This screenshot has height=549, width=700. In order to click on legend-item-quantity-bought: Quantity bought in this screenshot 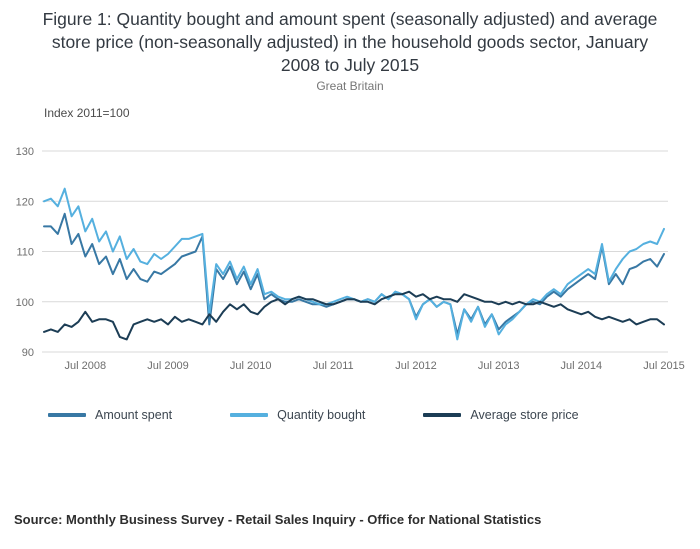, I will do `click(297, 415)`.